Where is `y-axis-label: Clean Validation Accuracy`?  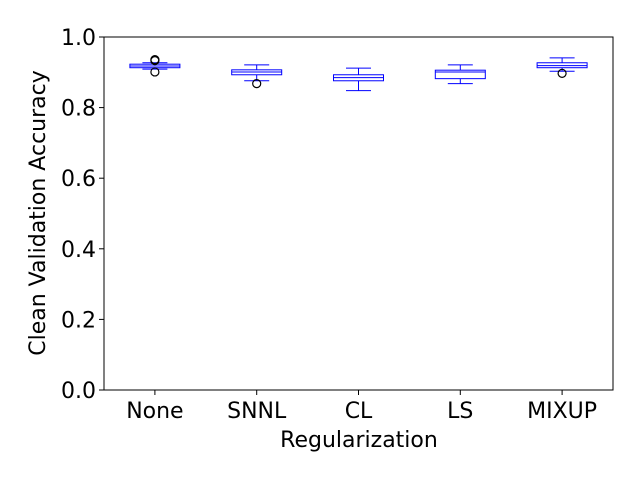
y-axis-label: Clean Validation Accuracy is located at coordinates (38, 213).